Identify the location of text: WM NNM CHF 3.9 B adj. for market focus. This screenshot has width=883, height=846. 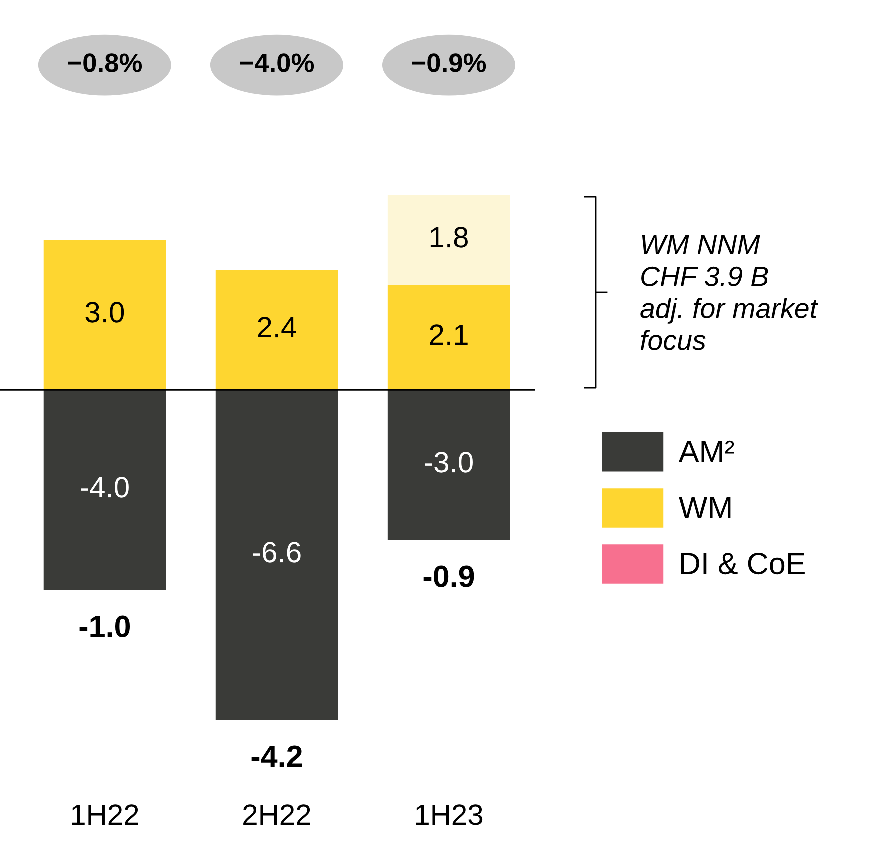
(729, 292).